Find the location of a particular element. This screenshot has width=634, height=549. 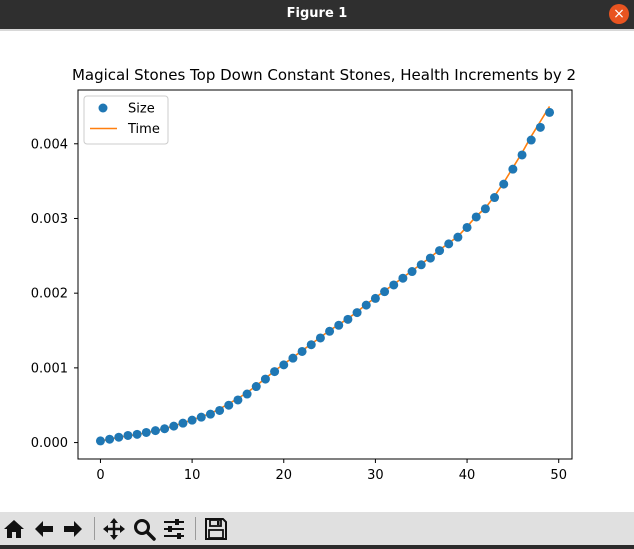

sliders-icon is located at coordinates (174, 528).